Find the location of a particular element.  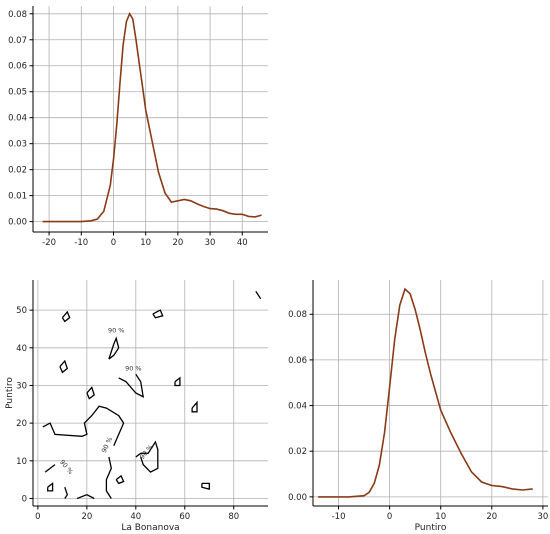

y-tick-label: 20 is located at coordinates (21, 424).